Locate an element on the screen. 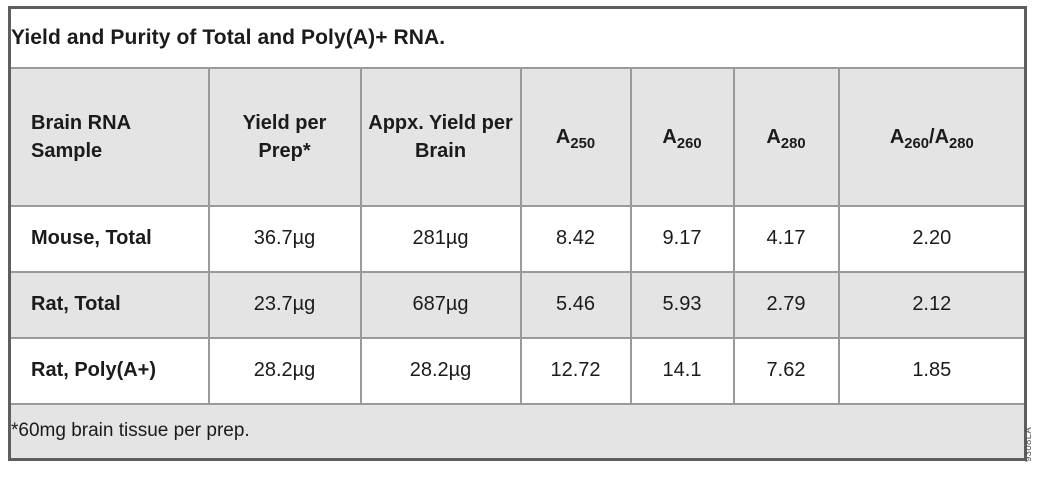 This screenshot has height=482, width=1042. a260-base: A is located at coordinates (669, 136).